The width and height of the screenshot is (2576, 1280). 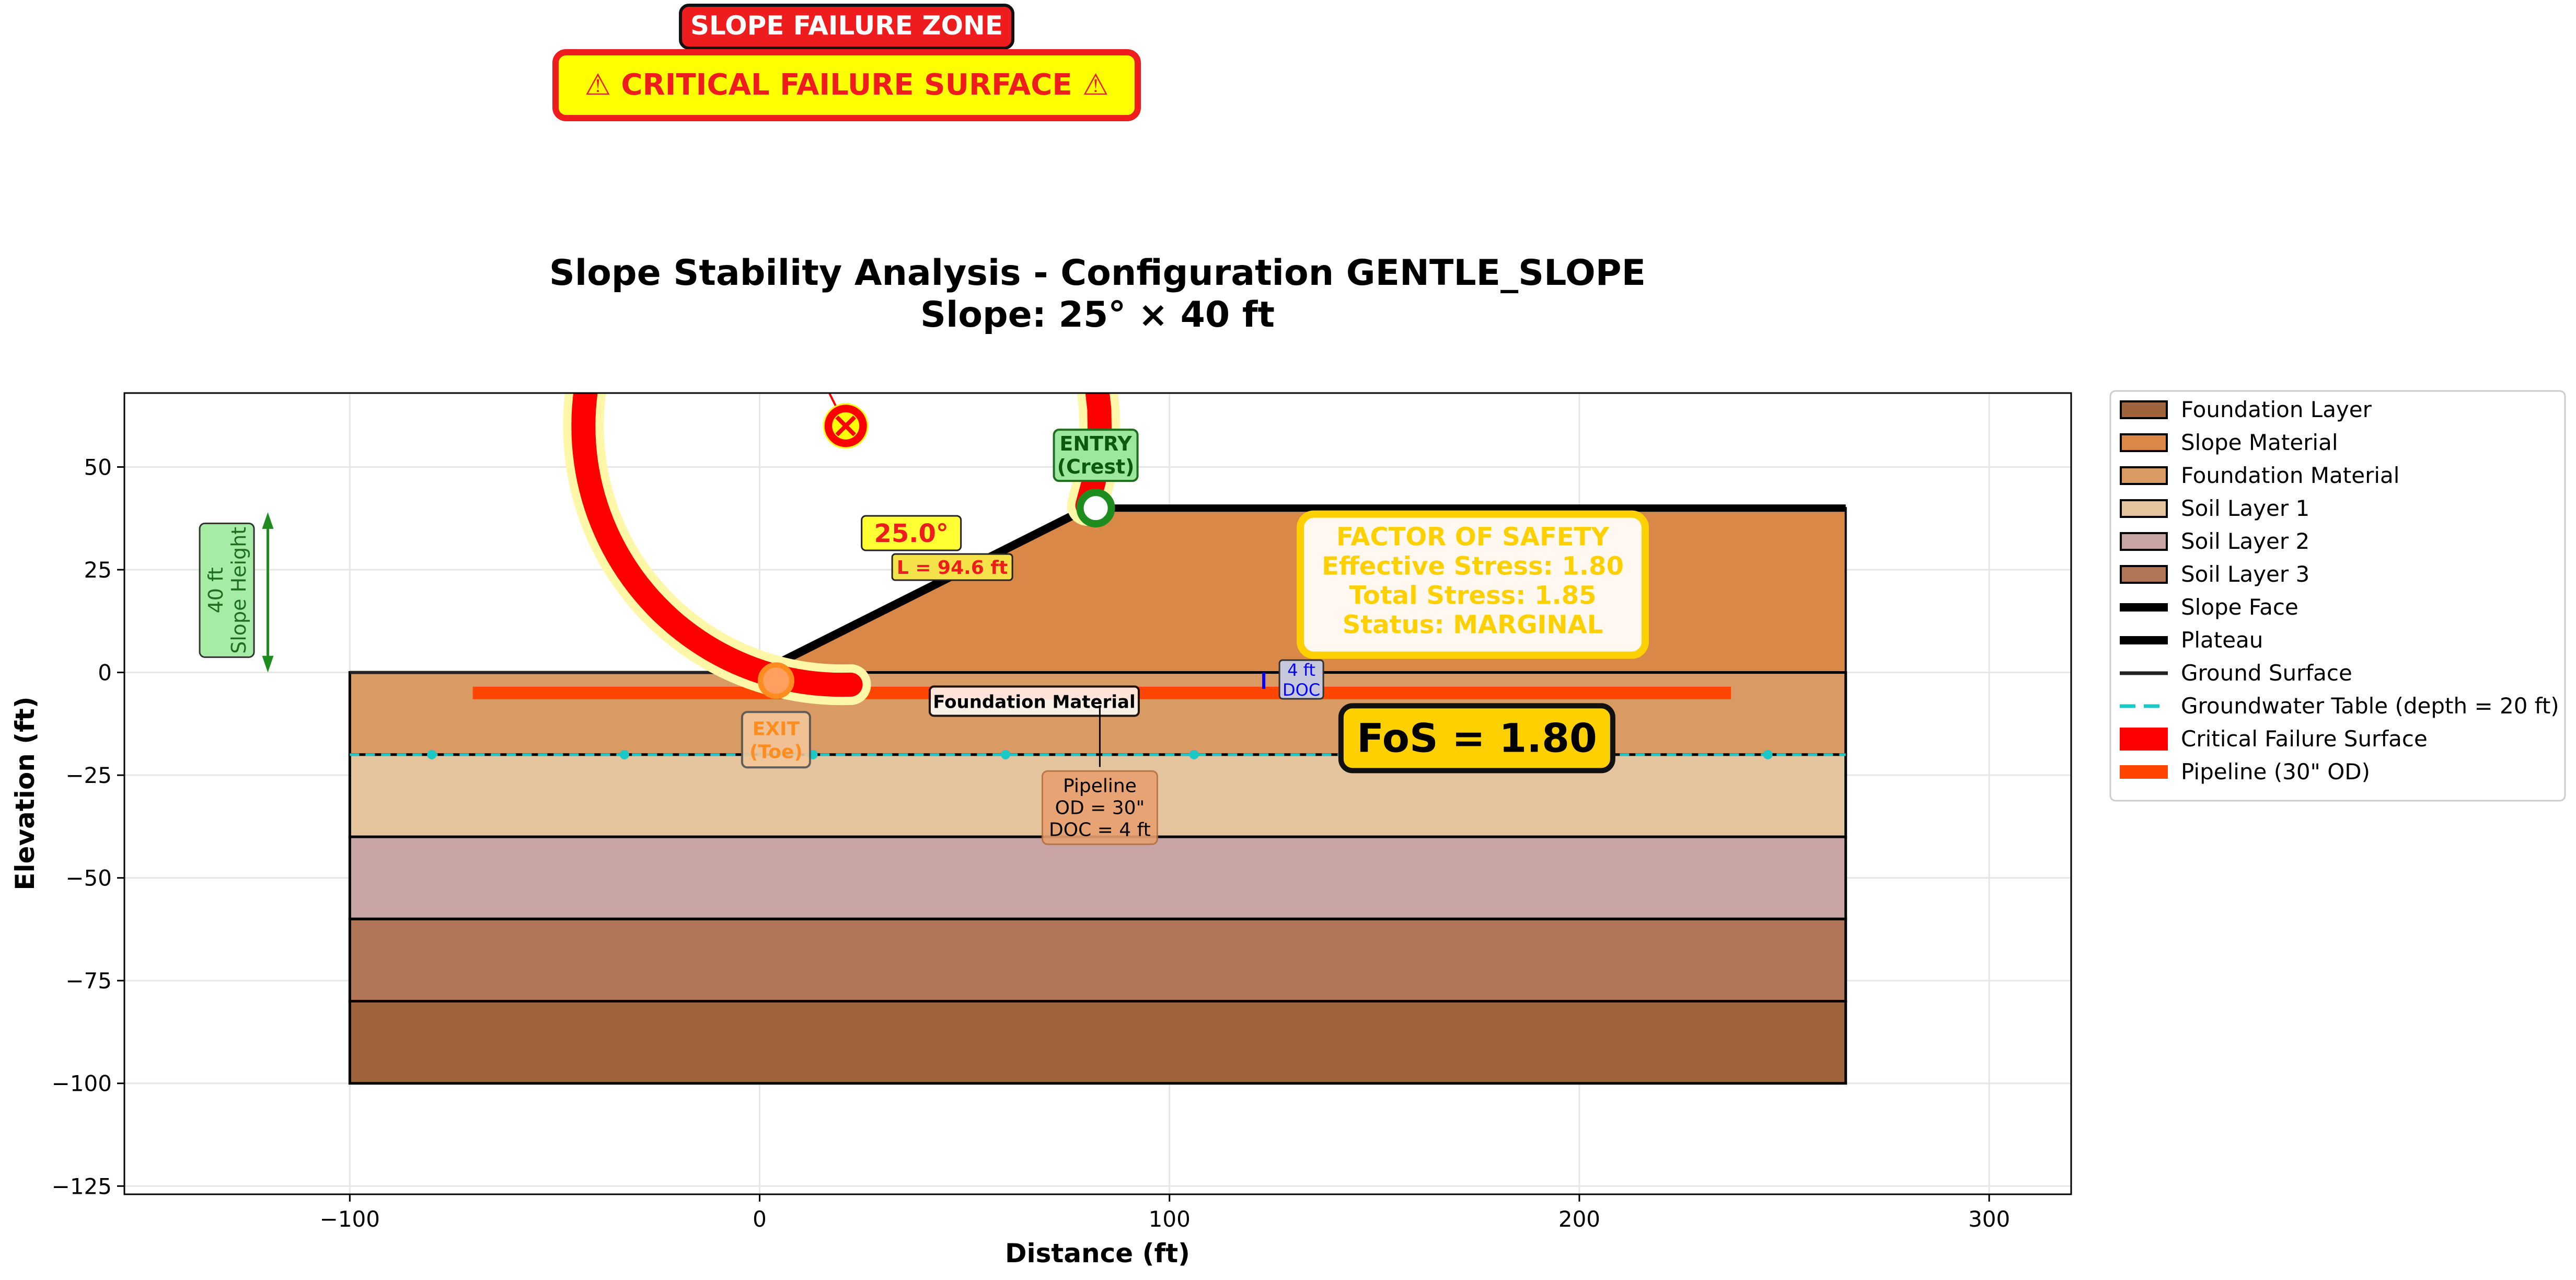 What do you see at coordinates (2144, 442) in the screenshot?
I see `legend-slope-material-swatch` at bounding box center [2144, 442].